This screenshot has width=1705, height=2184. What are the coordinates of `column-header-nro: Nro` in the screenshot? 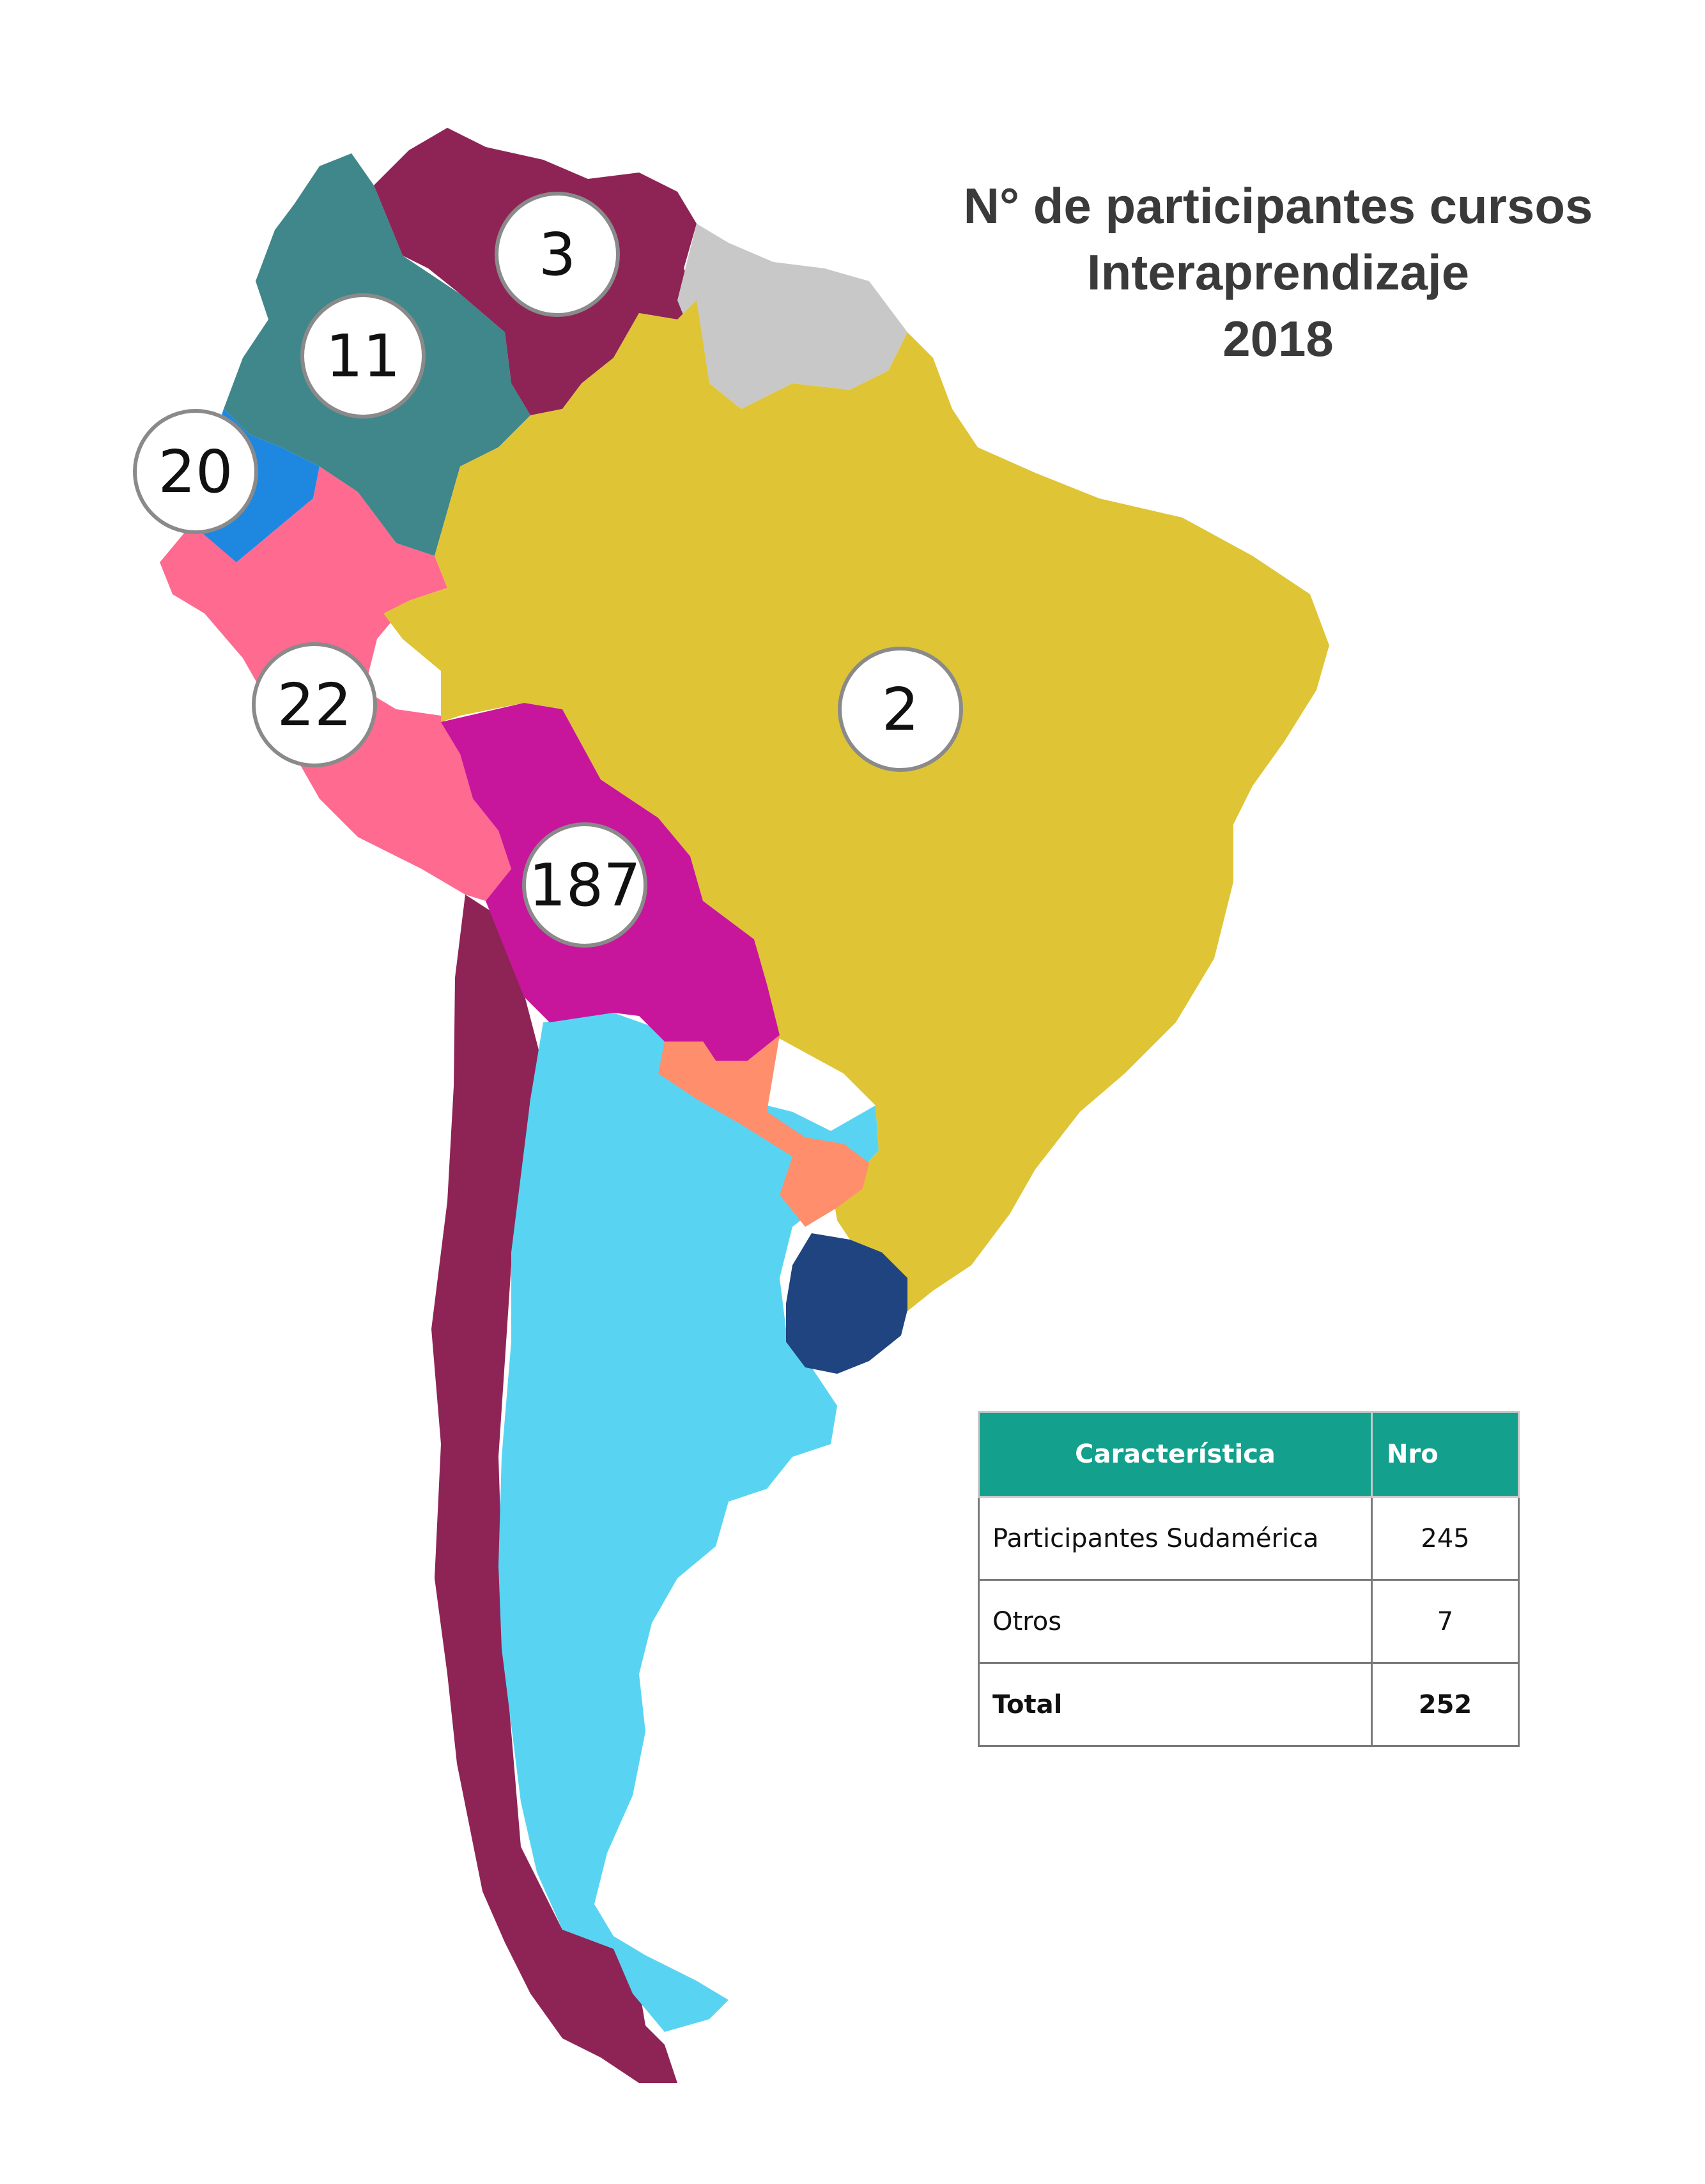 It's located at (1445, 1454).